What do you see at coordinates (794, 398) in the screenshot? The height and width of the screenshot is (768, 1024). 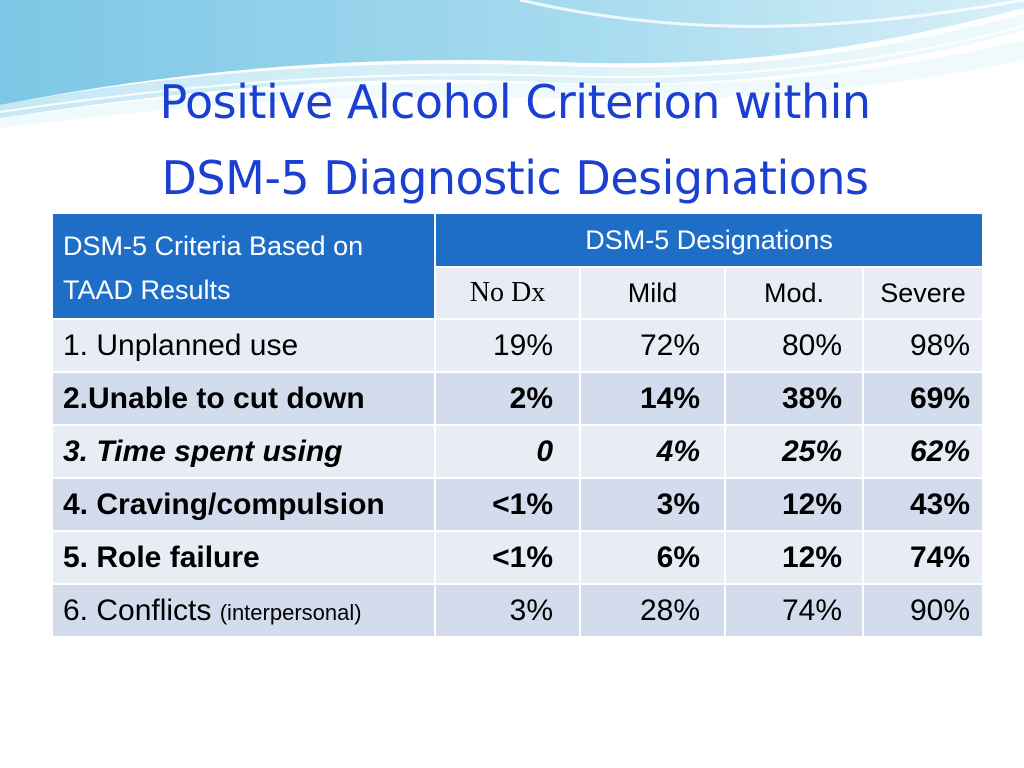 I see `value-mod: 38%` at bounding box center [794, 398].